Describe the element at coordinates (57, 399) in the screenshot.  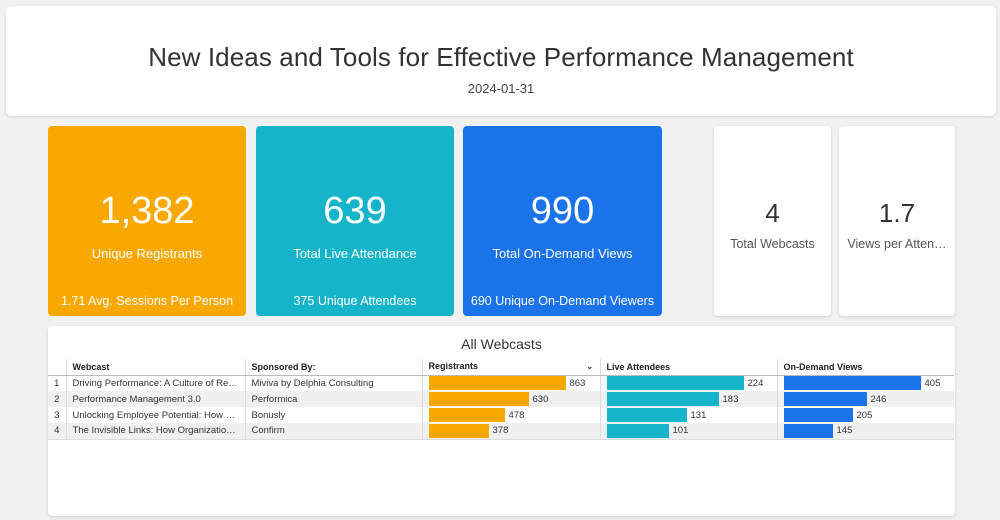
I see `row-number: 2` at that location.